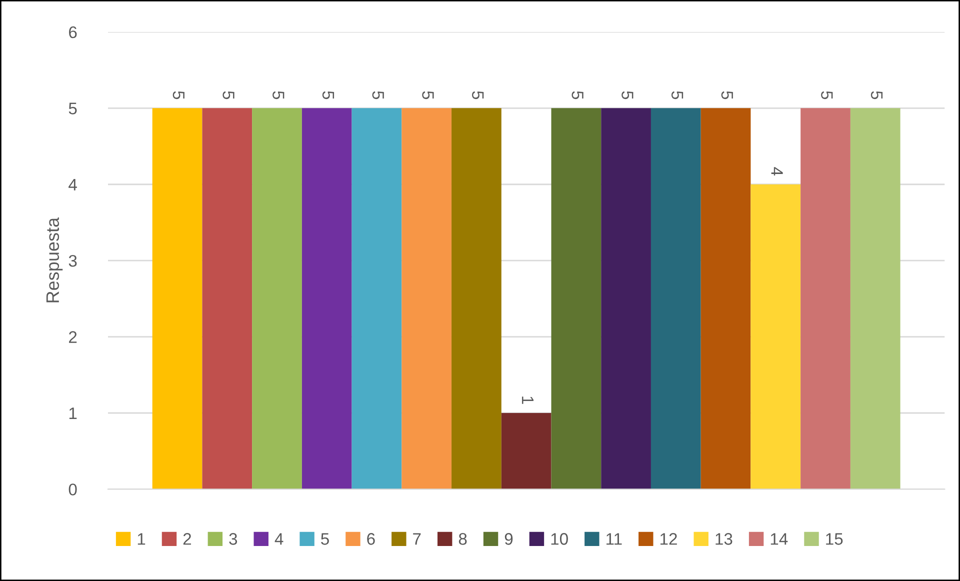 The width and height of the screenshot is (960, 581). Describe the element at coordinates (54, 259) in the screenshot. I see `y-axis-title: Respuesta` at that location.